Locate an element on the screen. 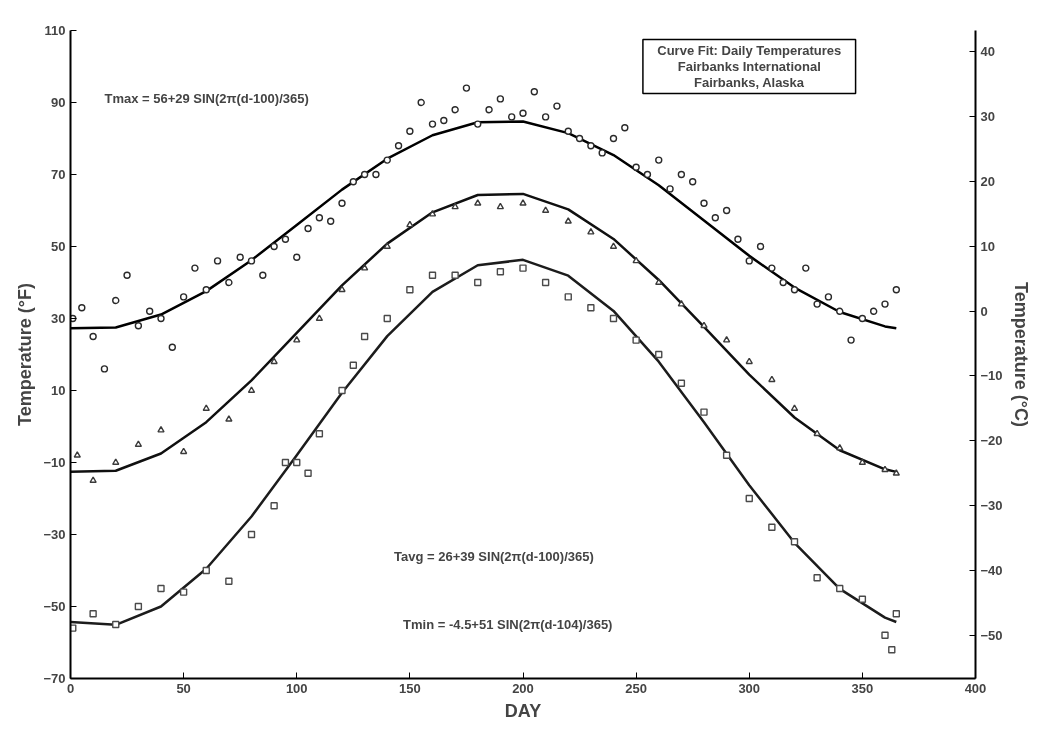  y2-tick-label: −40 is located at coordinates (991, 570).